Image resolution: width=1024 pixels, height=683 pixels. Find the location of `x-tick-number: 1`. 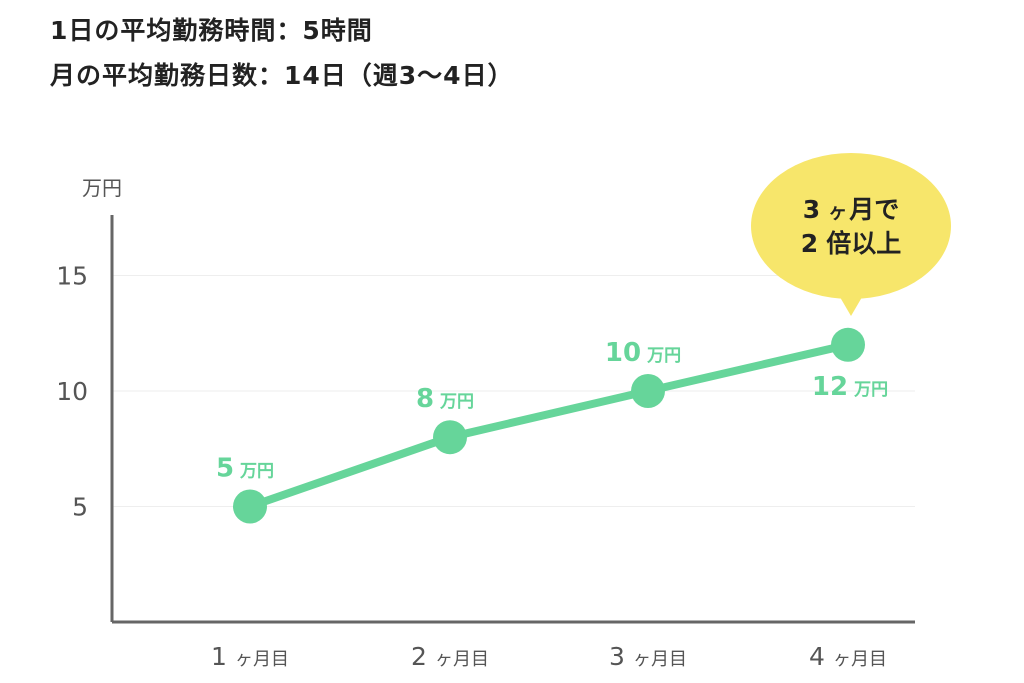

x-tick-number: 1 is located at coordinates (219, 656).